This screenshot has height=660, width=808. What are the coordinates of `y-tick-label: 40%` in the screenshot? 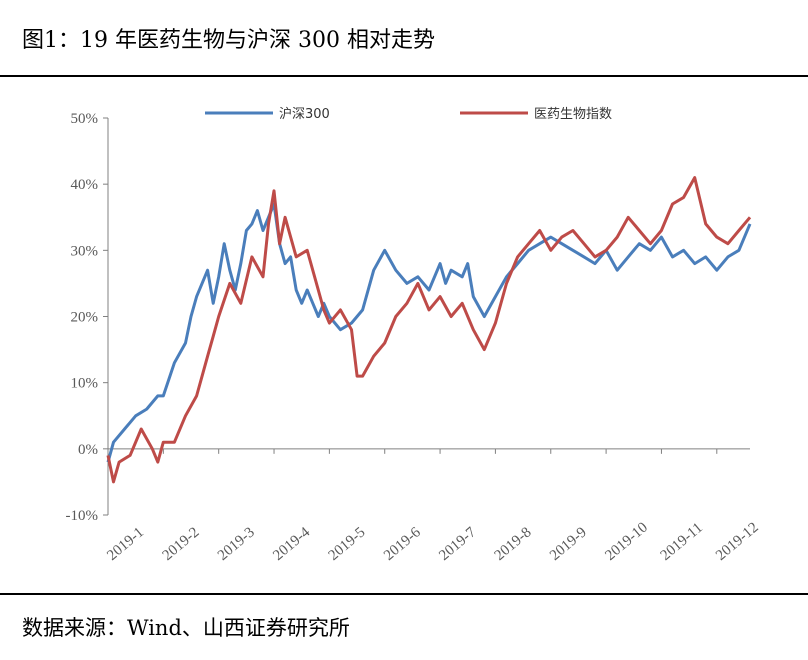 It's located at (85, 185).